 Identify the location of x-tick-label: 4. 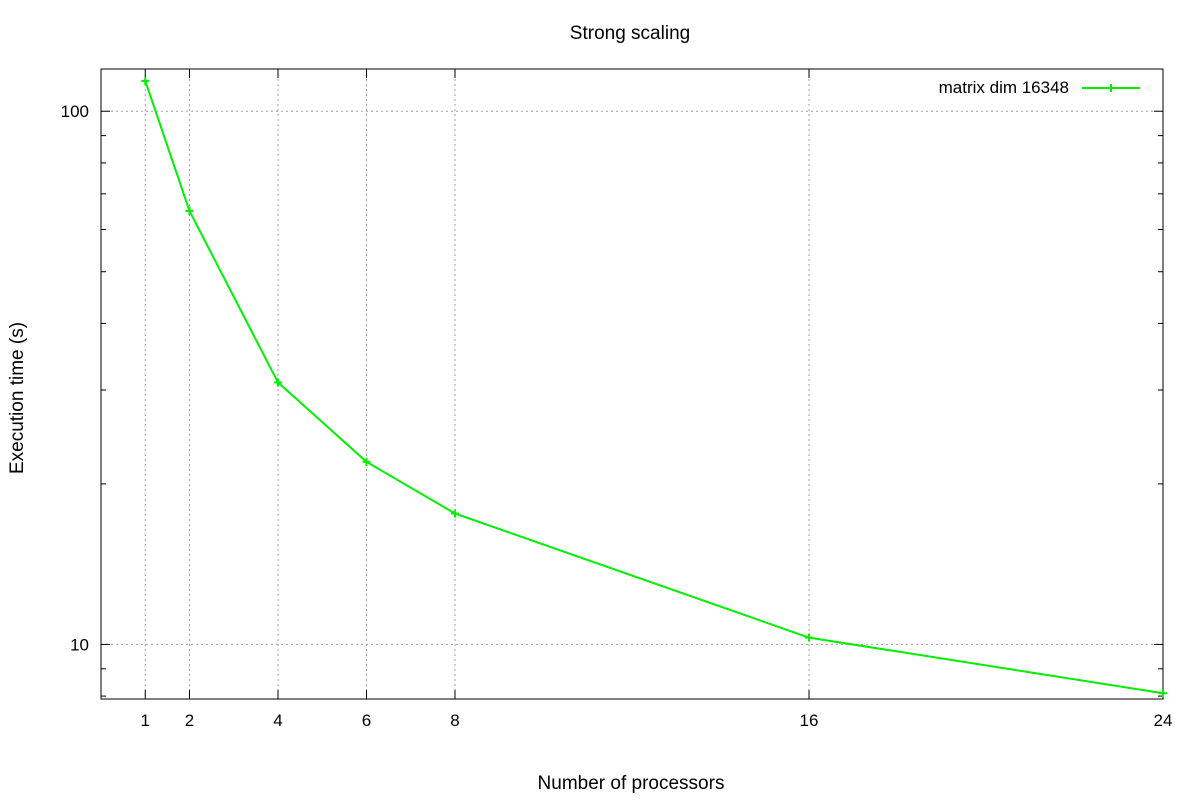
(277, 720).